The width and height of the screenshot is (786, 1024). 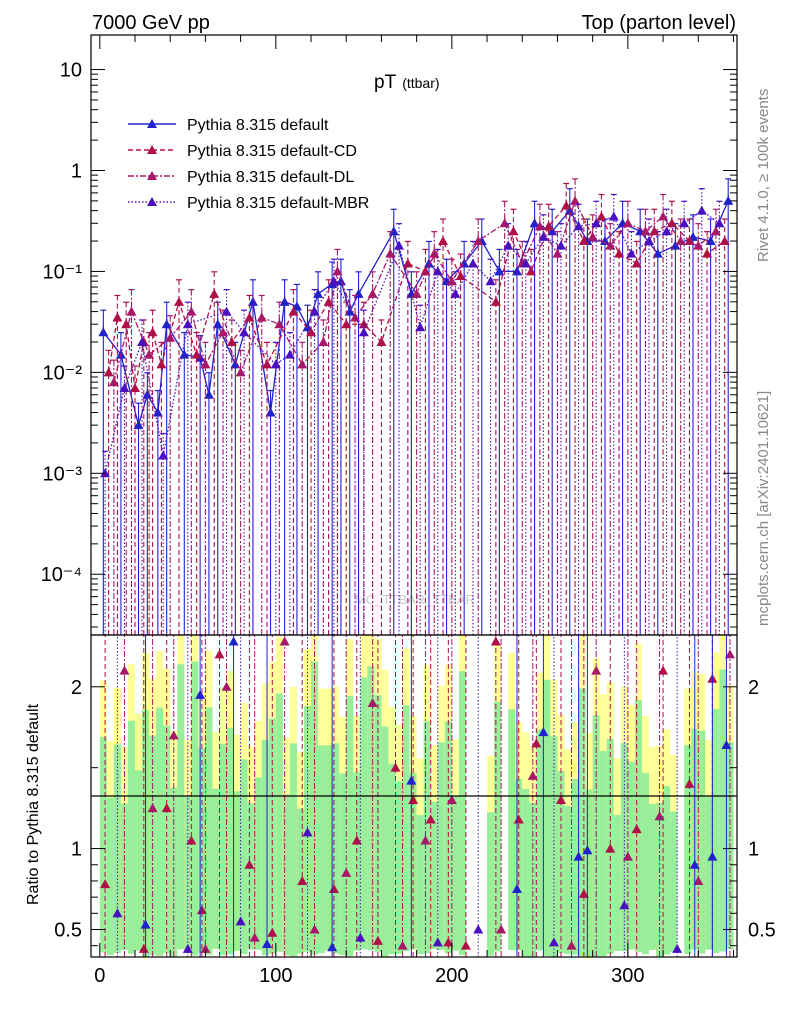 What do you see at coordinates (63, 474) in the screenshot?
I see `y-tick-label: 10⁻³` at bounding box center [63, 474].